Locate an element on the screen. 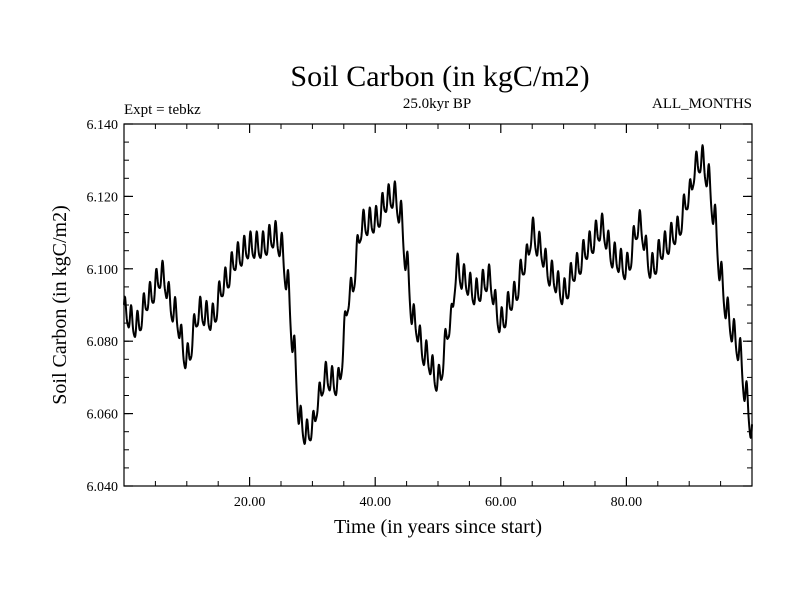 Image resolution: width=800 pixels, height=600 pixels. y-tick-label: 6.120 is located at coordinates (103, 197).